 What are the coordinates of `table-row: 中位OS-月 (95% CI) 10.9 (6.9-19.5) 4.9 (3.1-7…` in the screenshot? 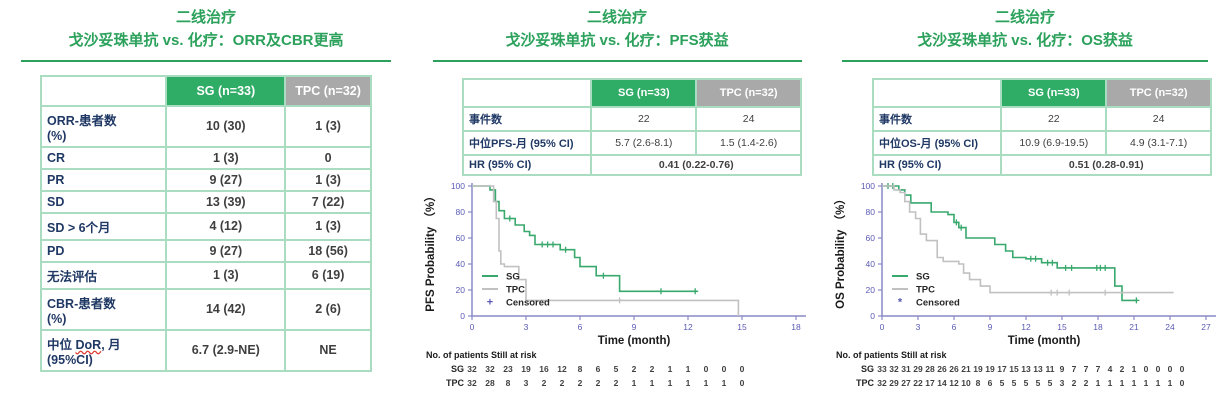 It's located at (1041, 142).